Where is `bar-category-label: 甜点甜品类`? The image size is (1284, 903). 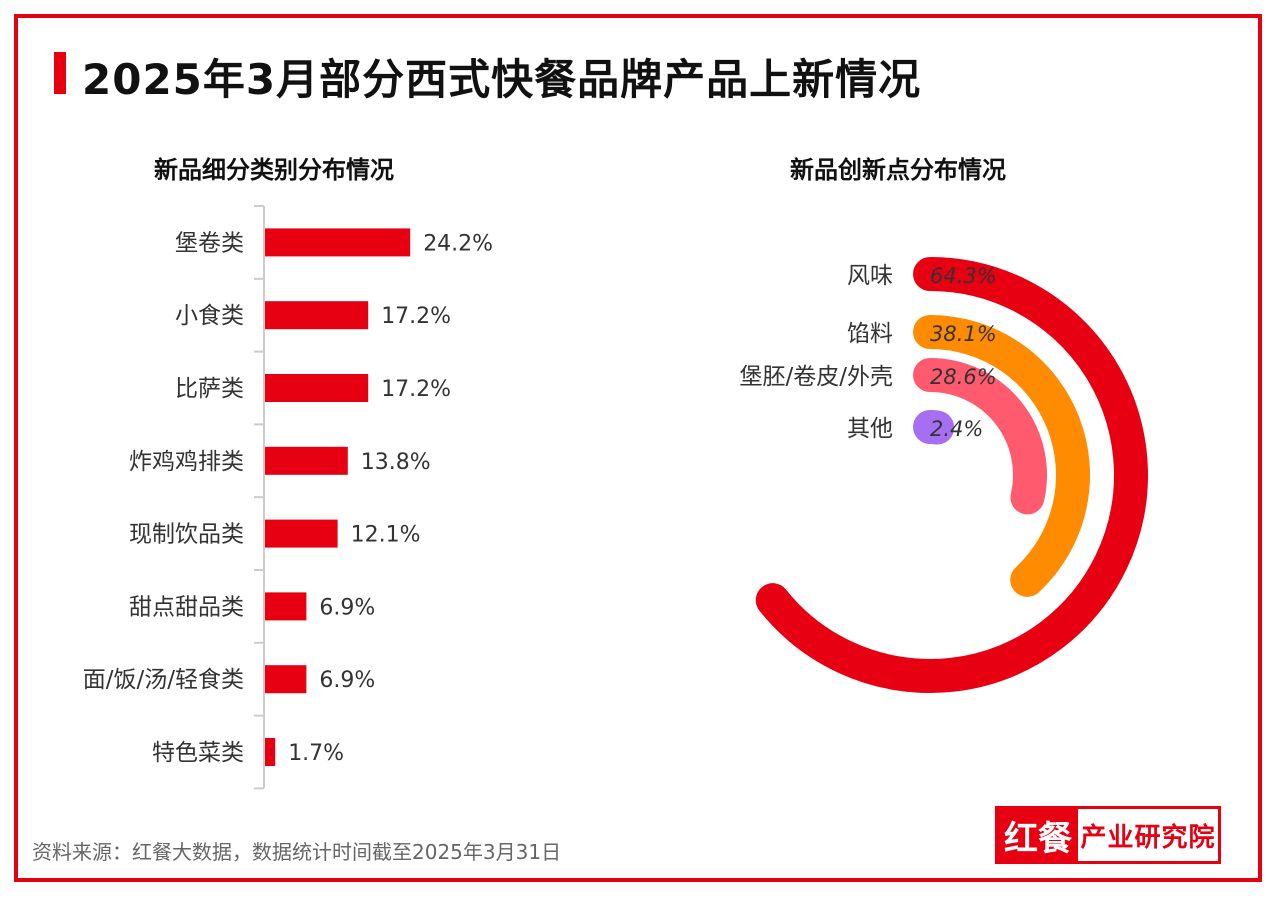 bar-category-label: 甜点甜品类 is located at coordinates (186, 607).